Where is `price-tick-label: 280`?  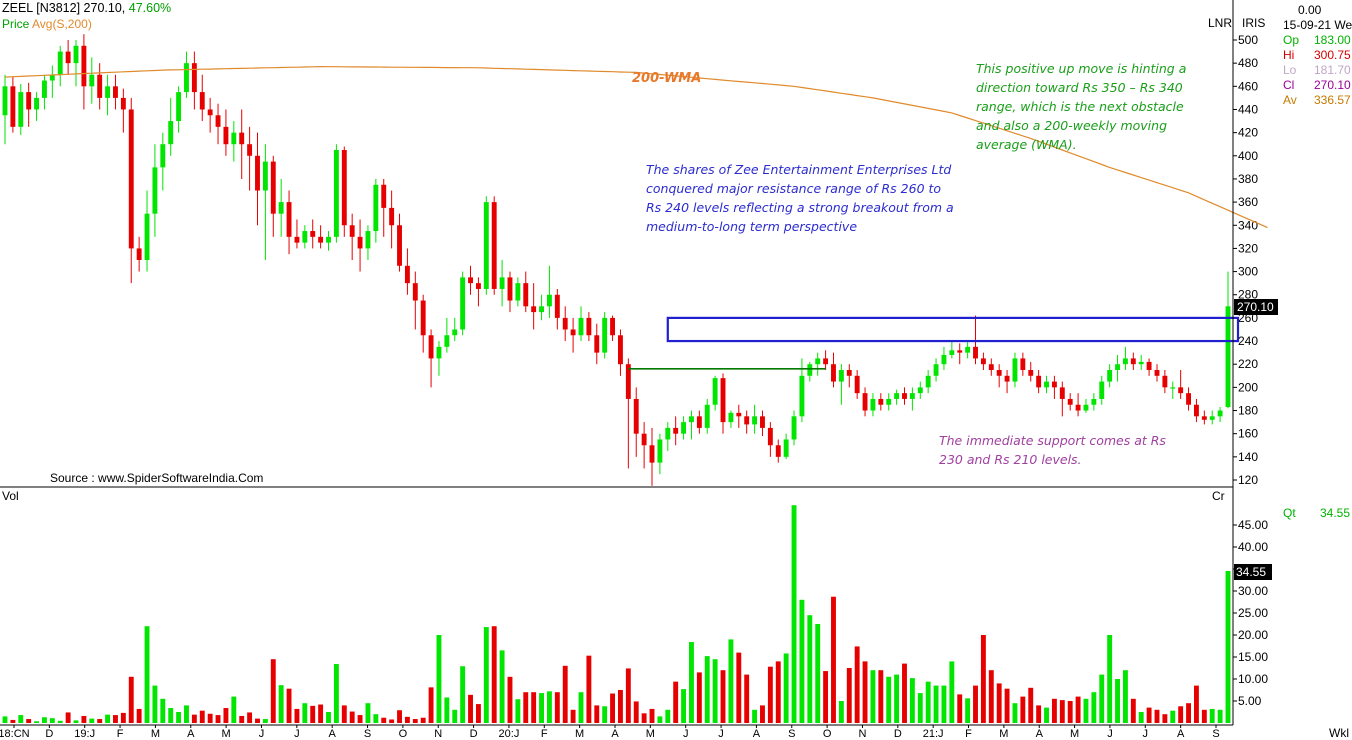 price-tick-label: 280 is located at coordinates (1248, 295).